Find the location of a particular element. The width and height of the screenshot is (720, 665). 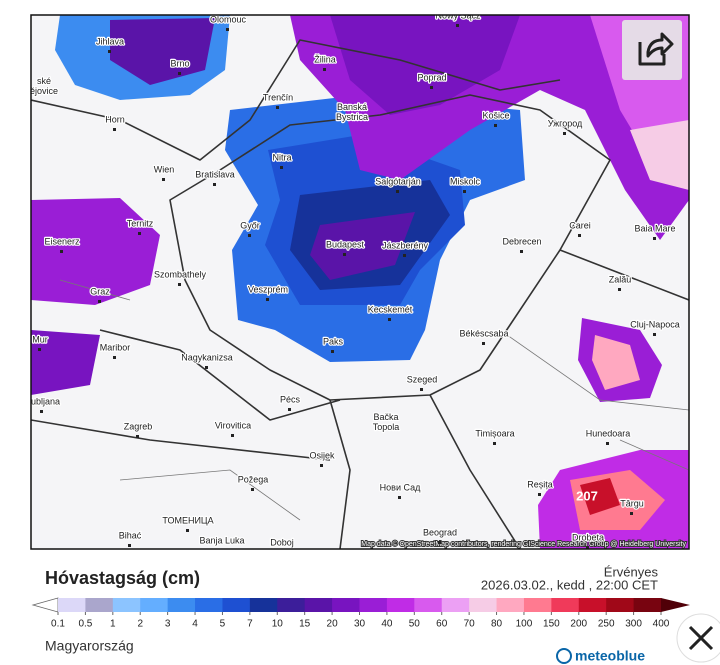

city-label: Ужгород is located at coordinates (565, 123).